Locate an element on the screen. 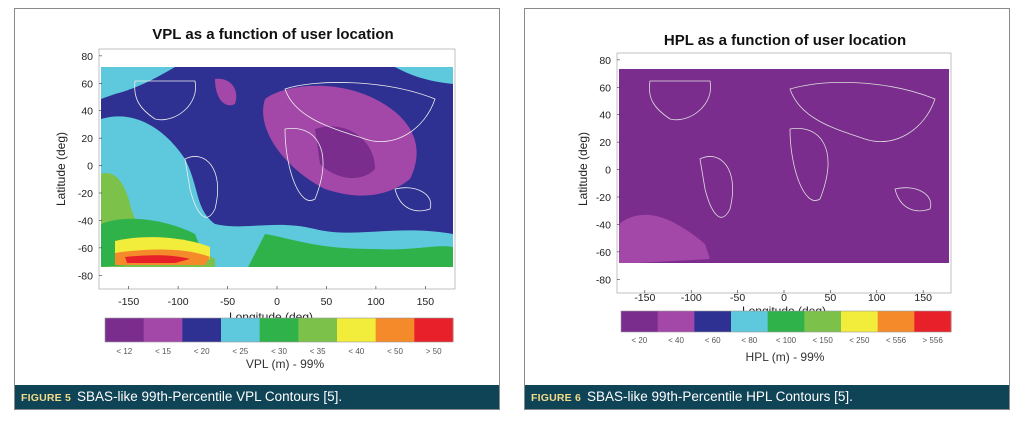 Image resolution: width=1024 pixels, height=427 pixels. contour-fill-lt30 is located at coordinates (349, 253).